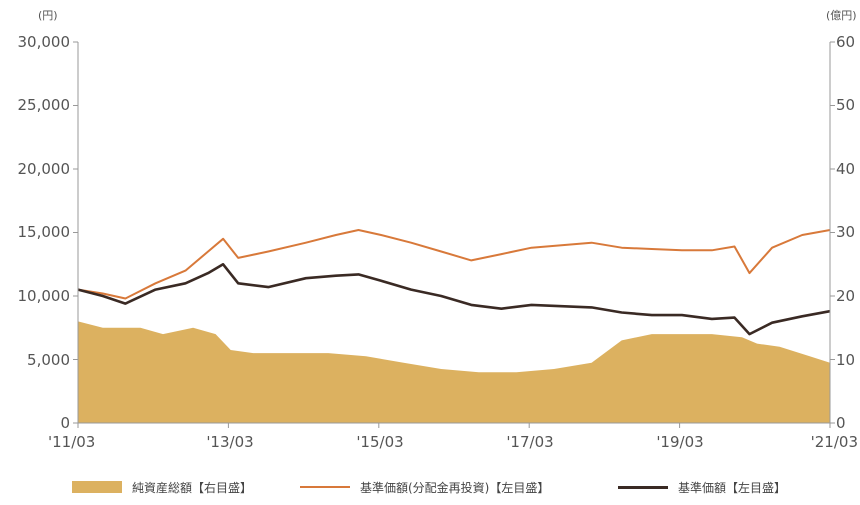 The height and width of the screenshot is (505, 860). Describe the element at coordinates (841, 15) in the screenshot. I see `right-axis-unit: (億円)` at that location.